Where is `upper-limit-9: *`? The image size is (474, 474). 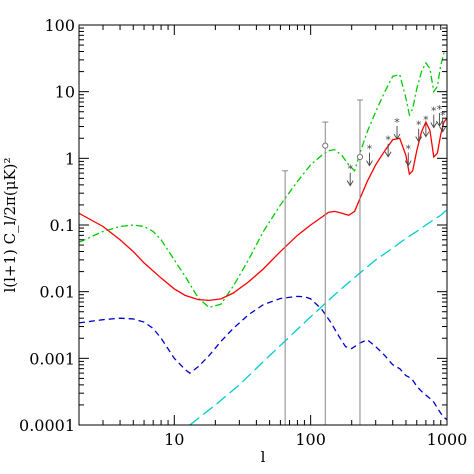 upper-limit-9: * is located at coordinates (439, 115).